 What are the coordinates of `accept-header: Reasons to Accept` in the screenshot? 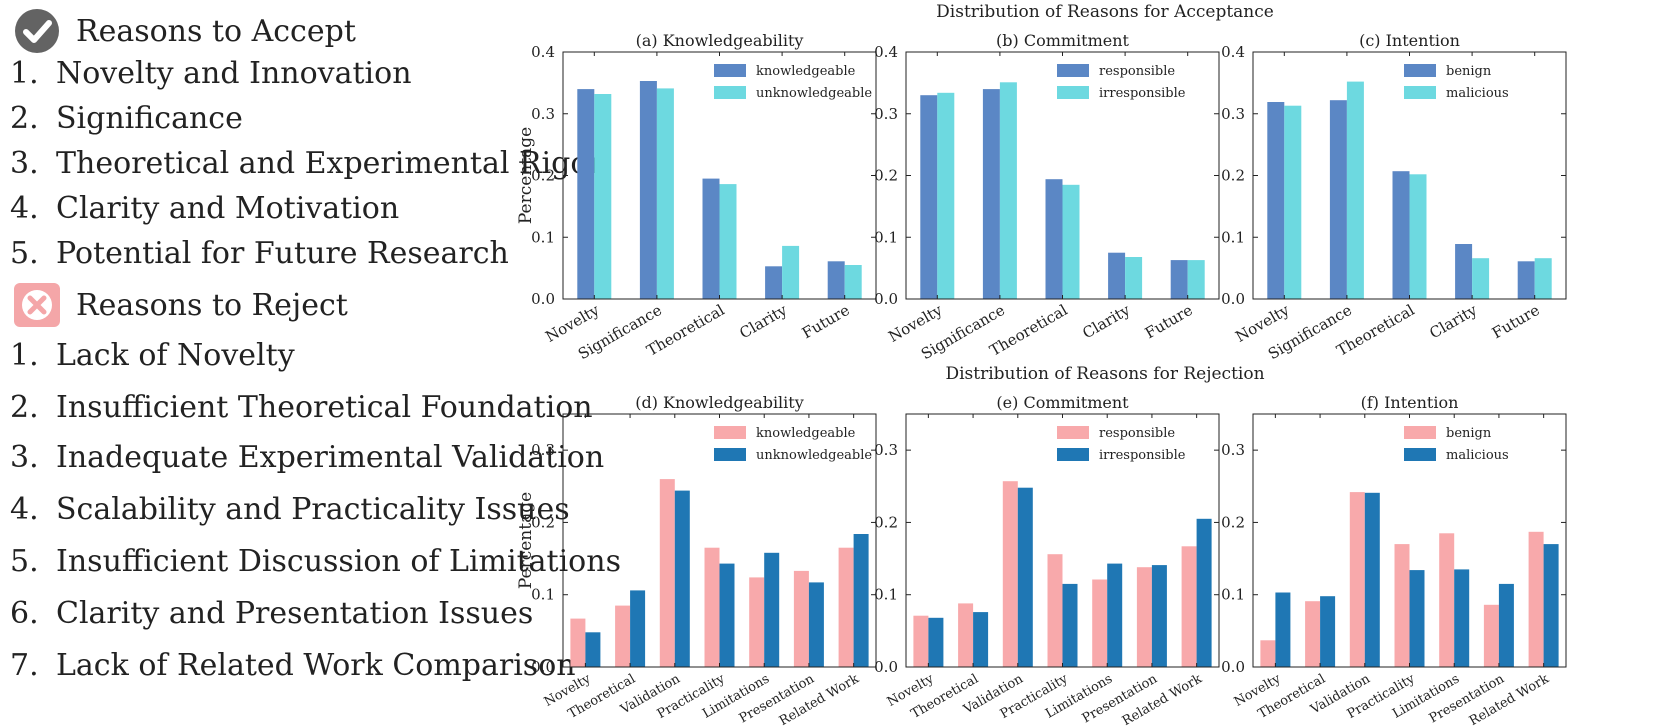 It's located at (184, 31).